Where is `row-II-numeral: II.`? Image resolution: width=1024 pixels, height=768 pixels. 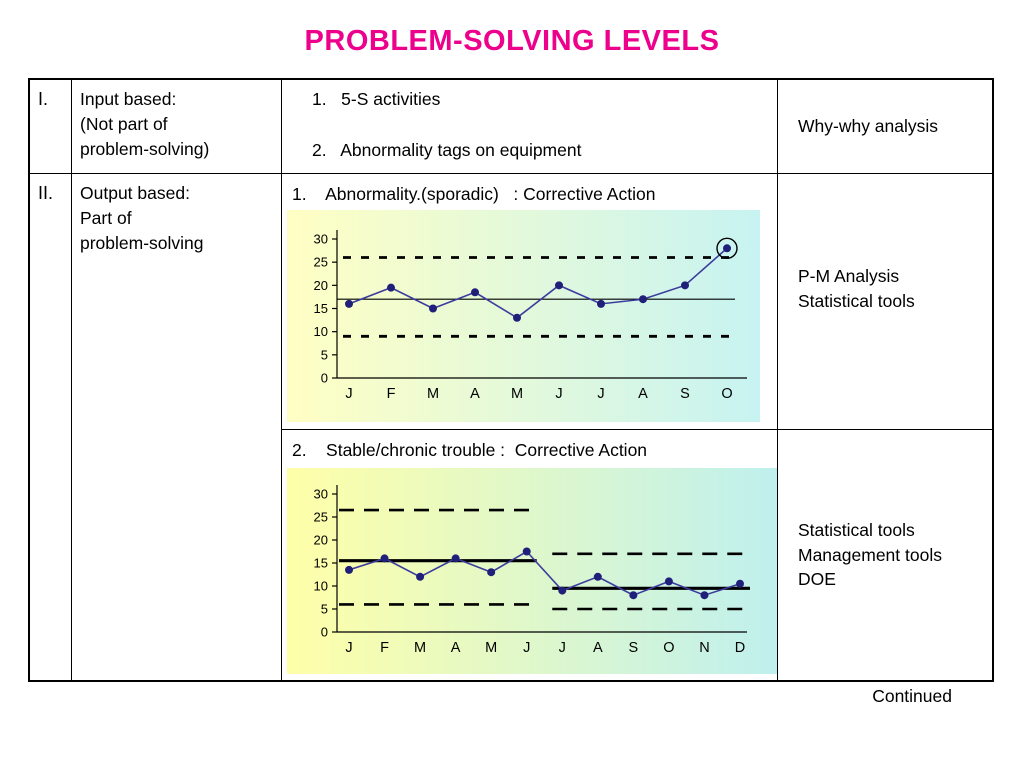
row-II-numeral: II. is located at coordinates (51, 427).